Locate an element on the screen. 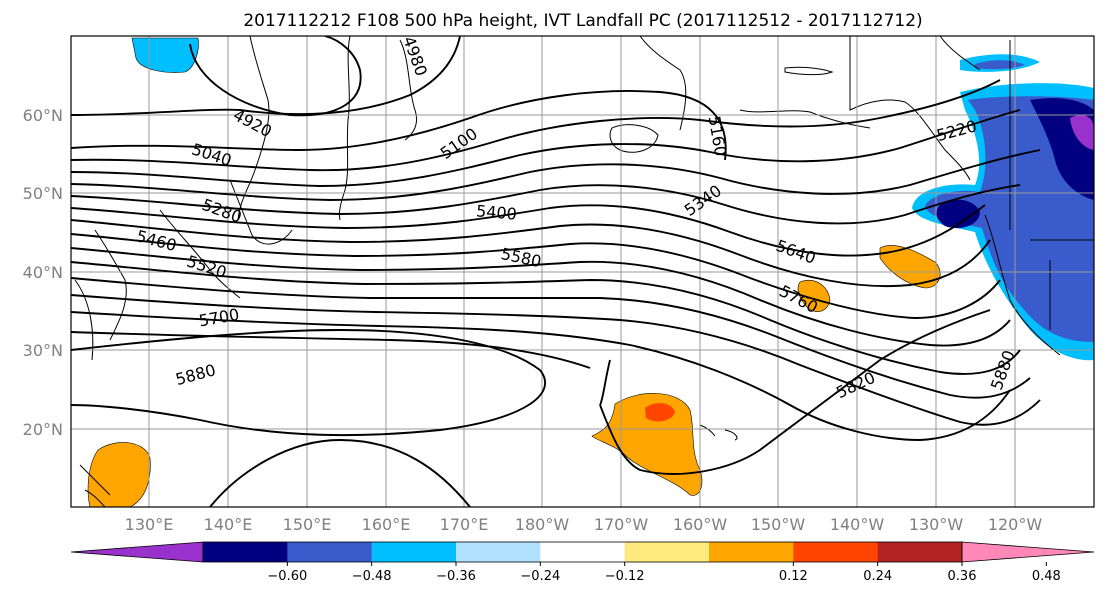 The image size is (1105, 601). positive-ivt-region-northeast-pacific is located at coordinates (869, 278).